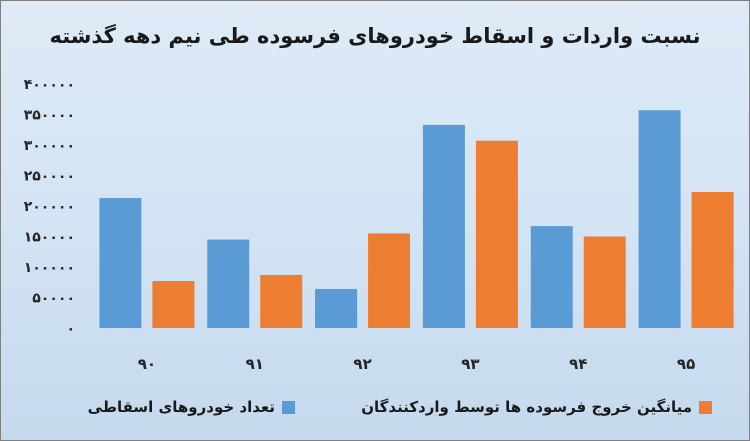 The image size is (750, 441). Describe the element at coordinates (362, 364) in the screenshot. I see `x-tick-label: ۹۲` at that location.